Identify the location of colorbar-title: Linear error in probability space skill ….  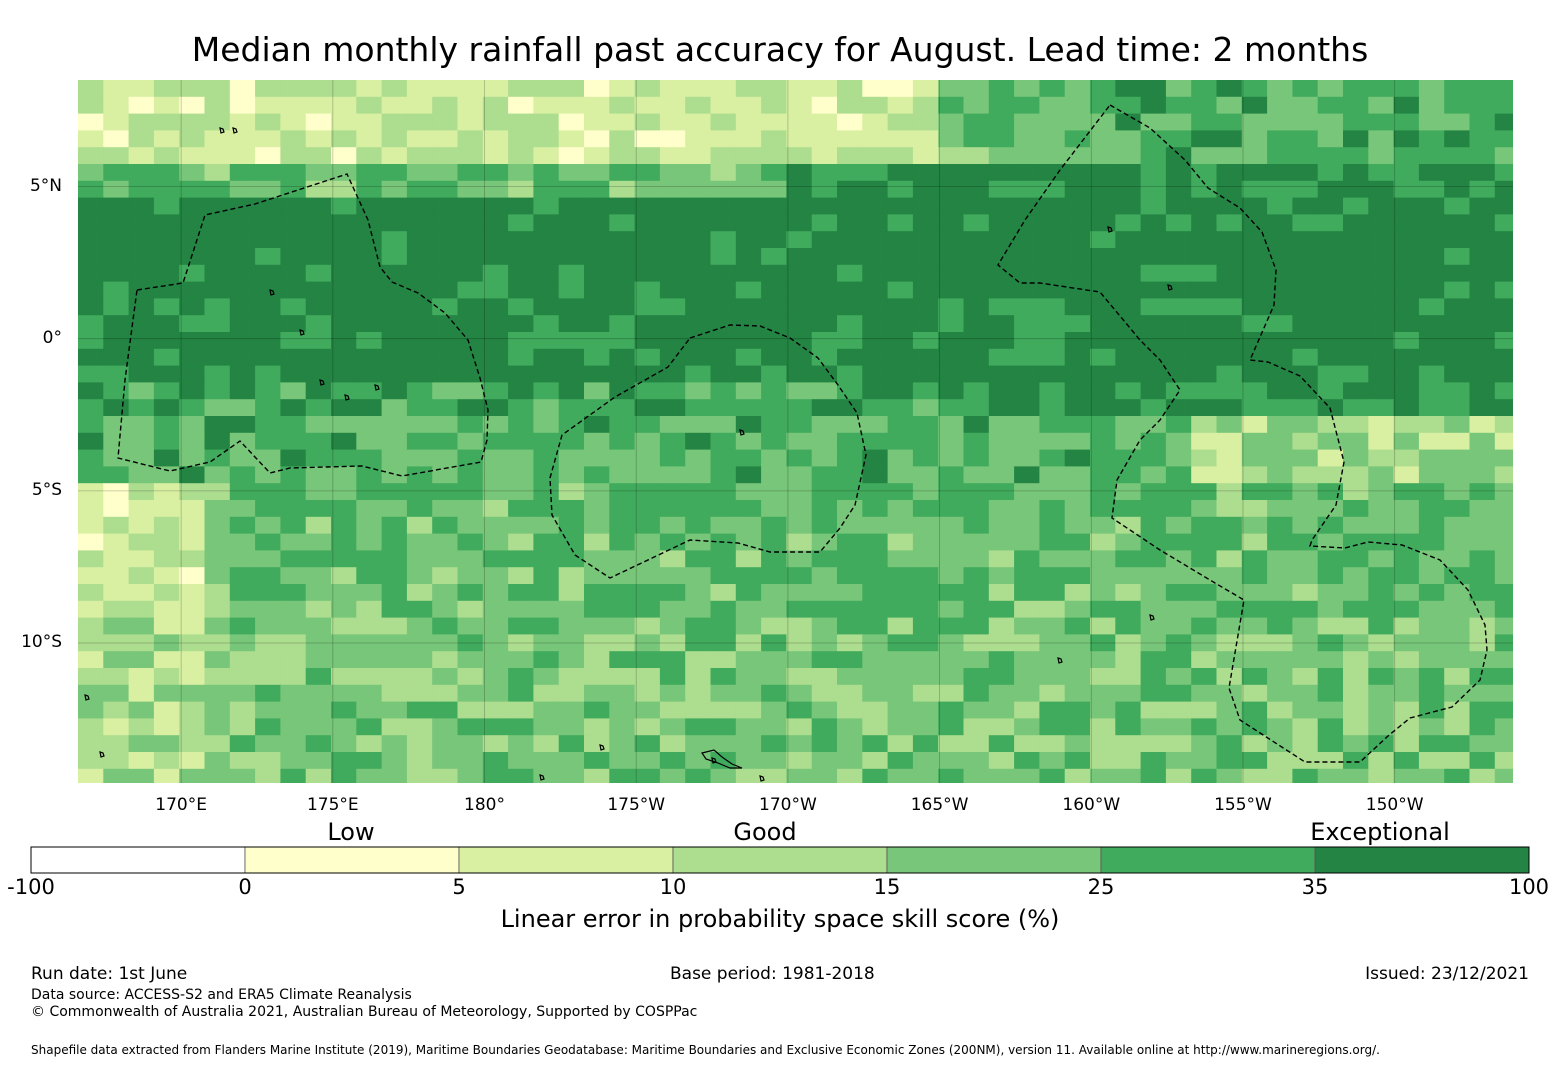
(780, 919).